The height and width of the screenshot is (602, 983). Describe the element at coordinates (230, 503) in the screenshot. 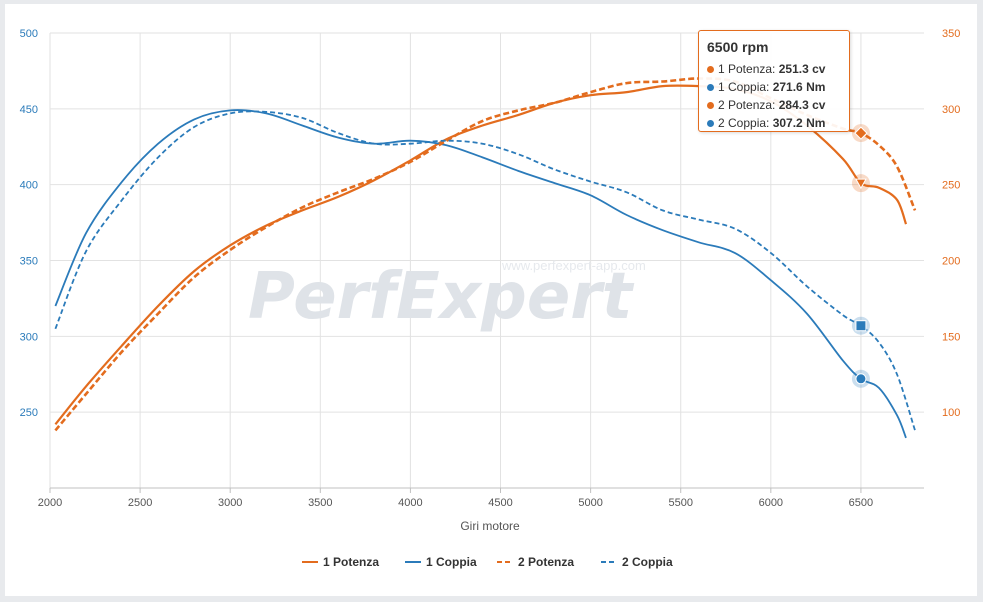

I see `x-tick-label: 3000` at that location.